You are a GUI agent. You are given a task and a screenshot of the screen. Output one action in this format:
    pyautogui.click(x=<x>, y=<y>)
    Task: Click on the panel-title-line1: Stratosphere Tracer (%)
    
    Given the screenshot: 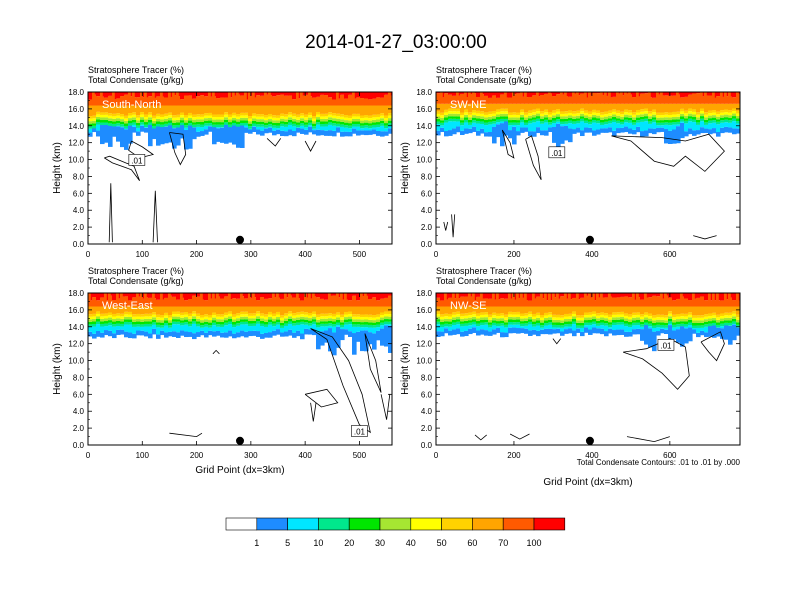 What is the action you would take?
    pyautogui.click(x=136, y=271)
    